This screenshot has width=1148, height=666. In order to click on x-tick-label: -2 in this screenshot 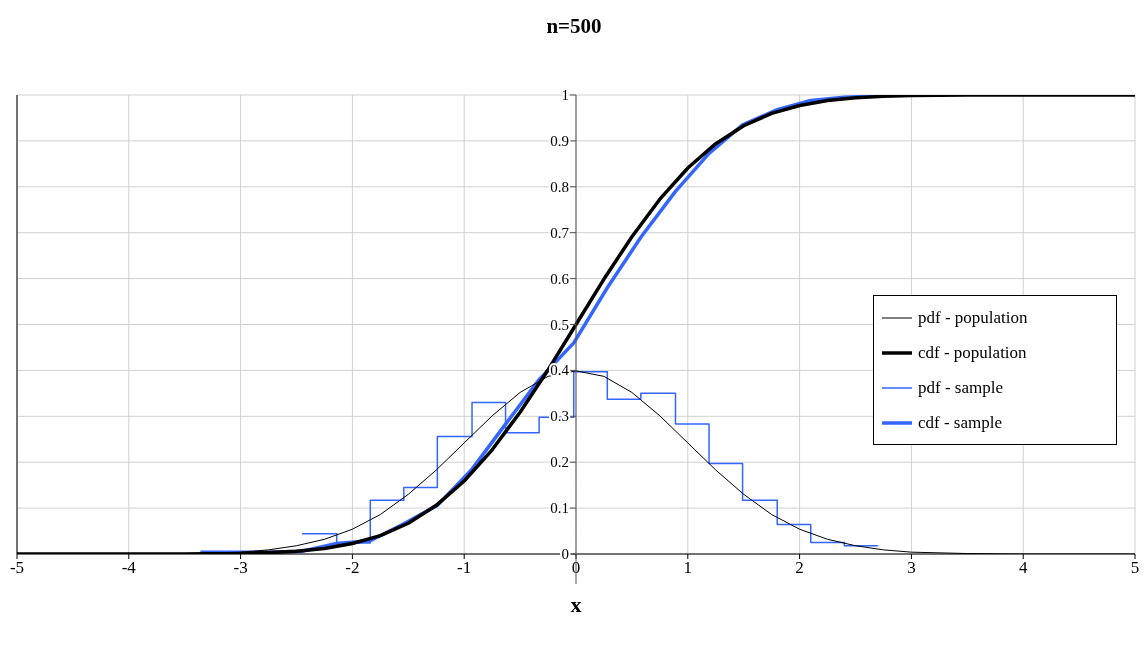, I will do `click(352, 568)`.